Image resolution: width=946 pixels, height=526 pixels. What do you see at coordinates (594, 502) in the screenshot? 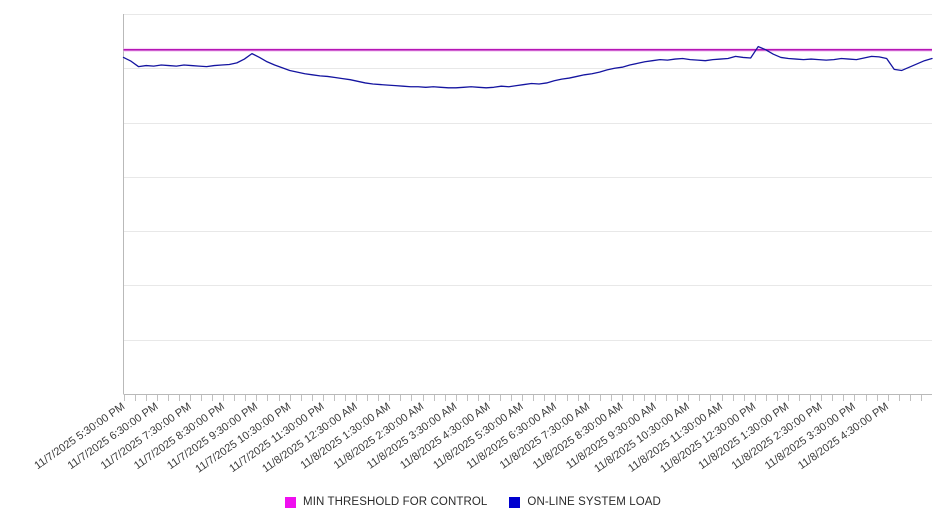
I see `legend-label-on-line-system-load: ON-LINE SYSTEM LOAD` at bounding box center [594, 502].